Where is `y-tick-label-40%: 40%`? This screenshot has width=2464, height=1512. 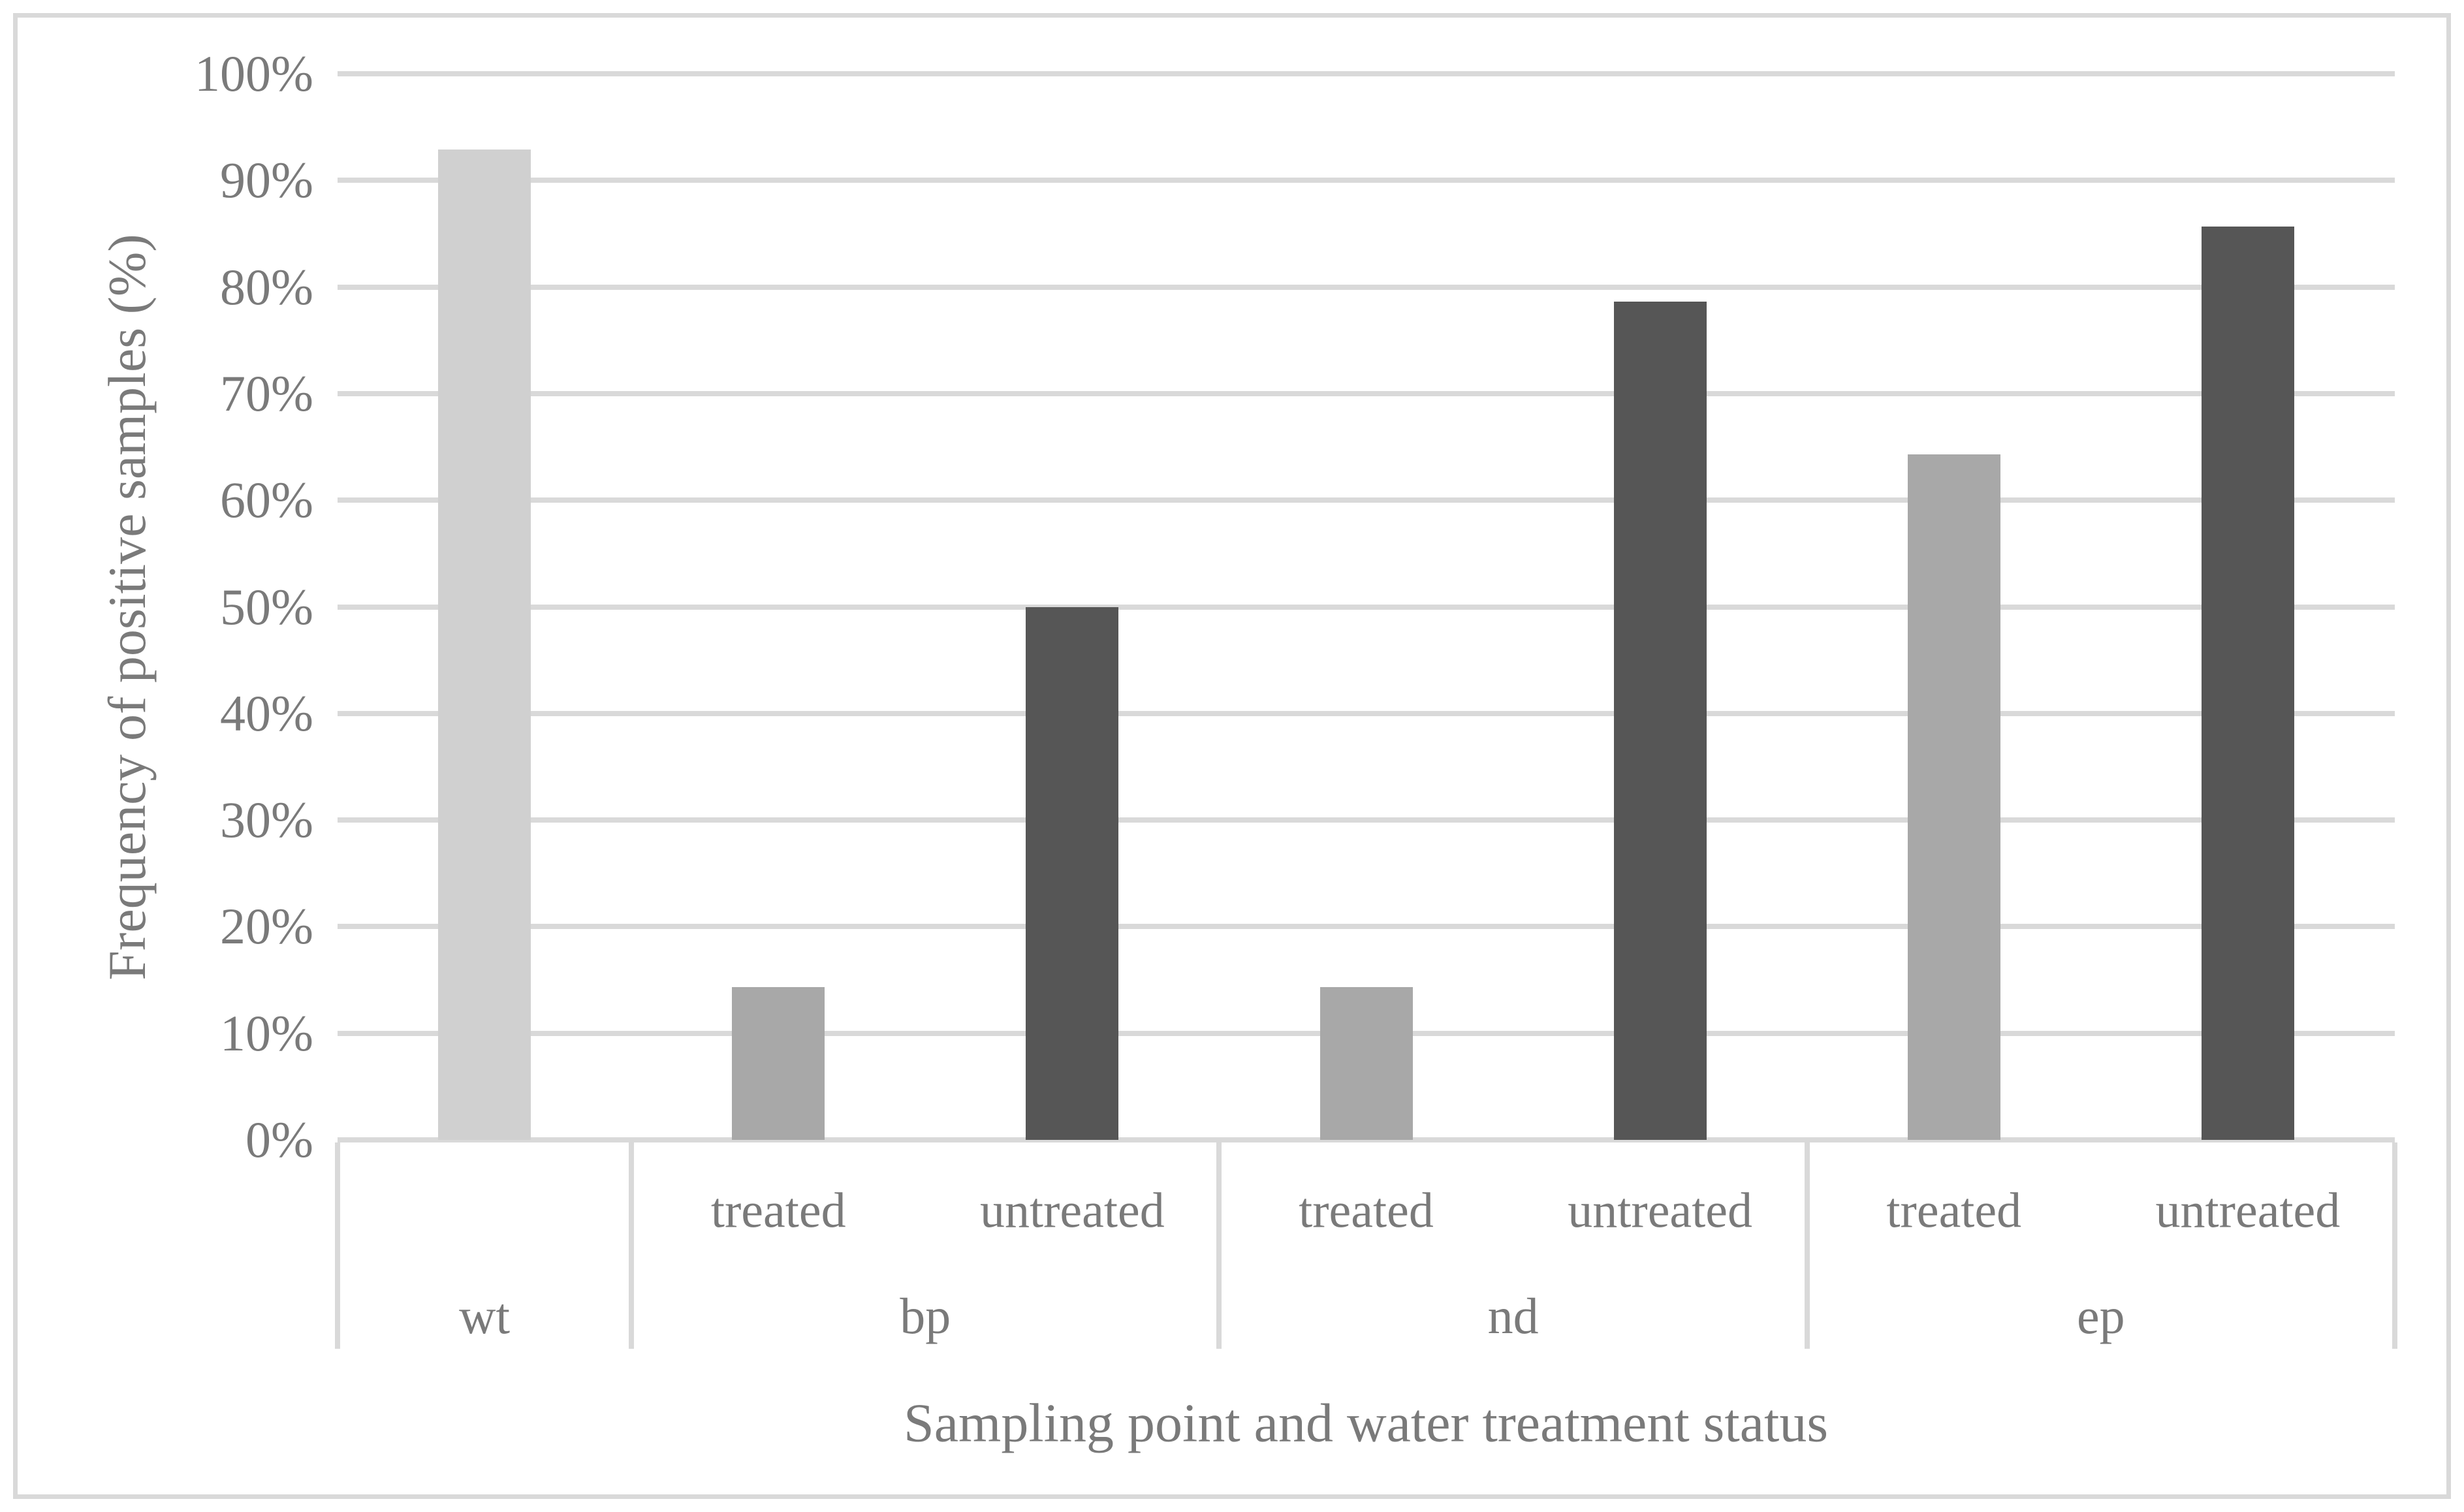 y-tick-label-40%: 40% is located at coordinates (266, 713).